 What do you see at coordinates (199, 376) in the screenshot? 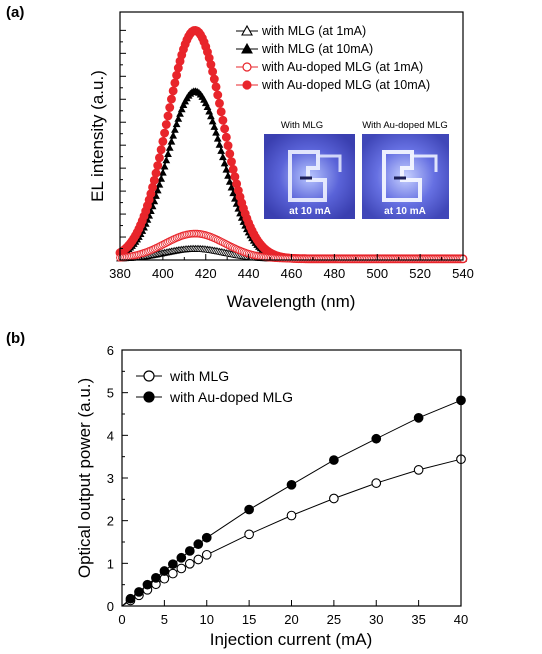
I see `legend-label: with MLG` at bounding box center [199, 376].